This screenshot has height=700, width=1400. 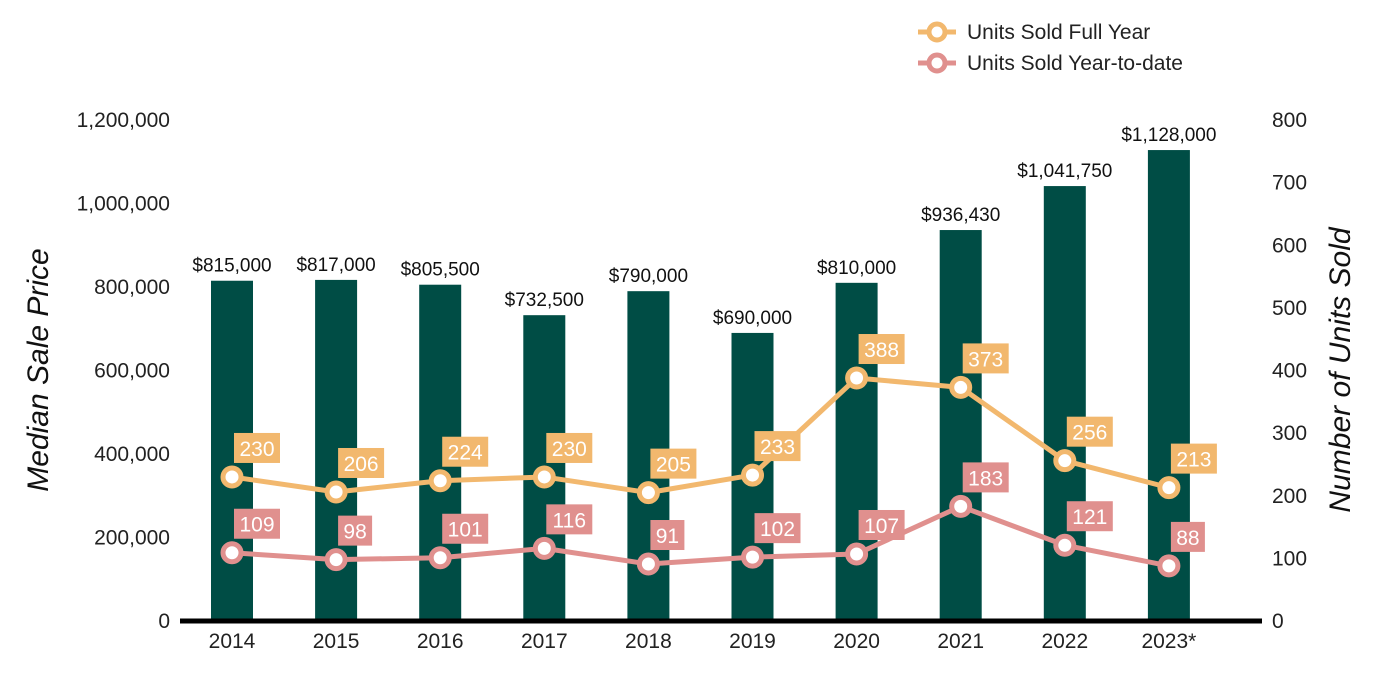 I want to click on left-y-tick-label: 600,000, so click(x=132, y=371).